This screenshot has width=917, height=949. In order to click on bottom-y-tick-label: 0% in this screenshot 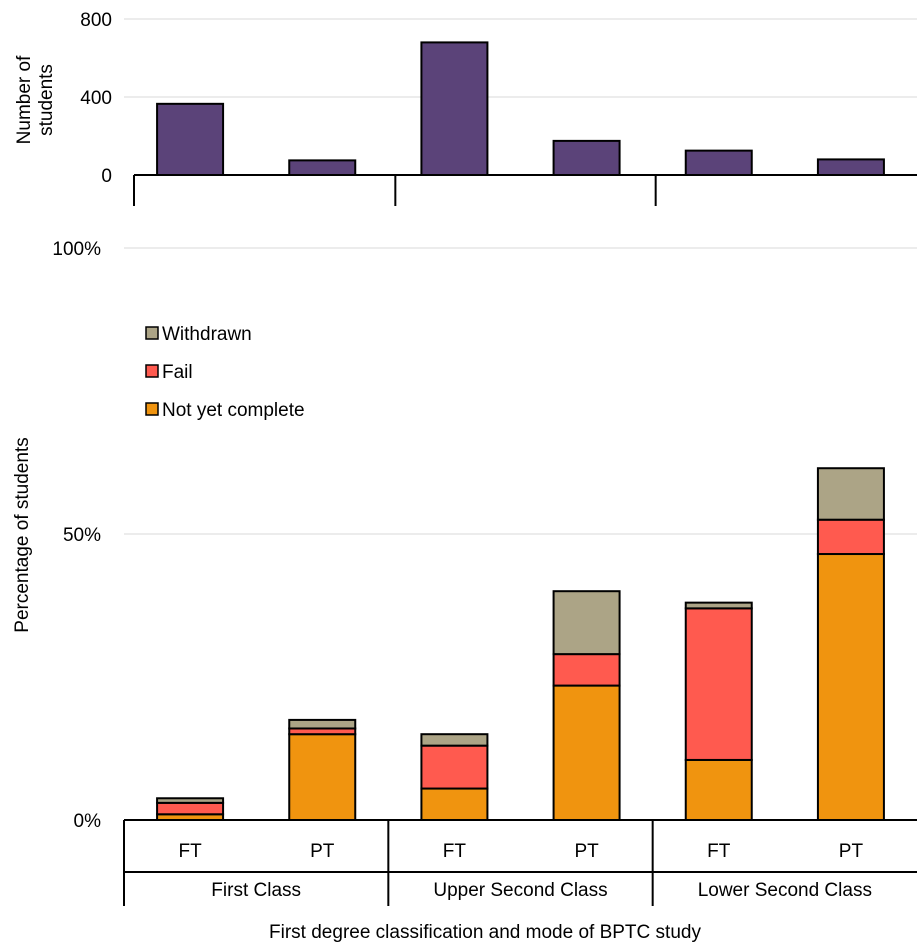, I will do `click(88, 821)`.